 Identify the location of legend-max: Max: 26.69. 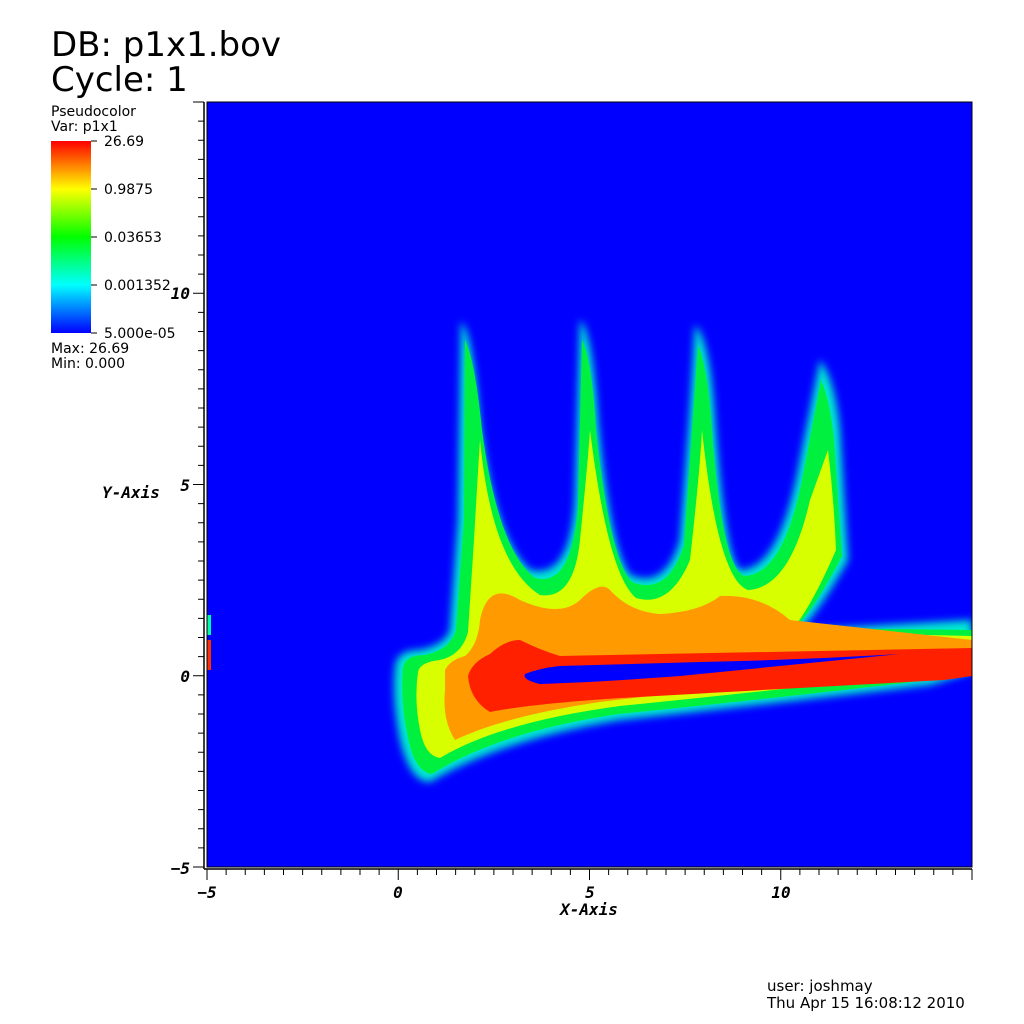
(90, 349).